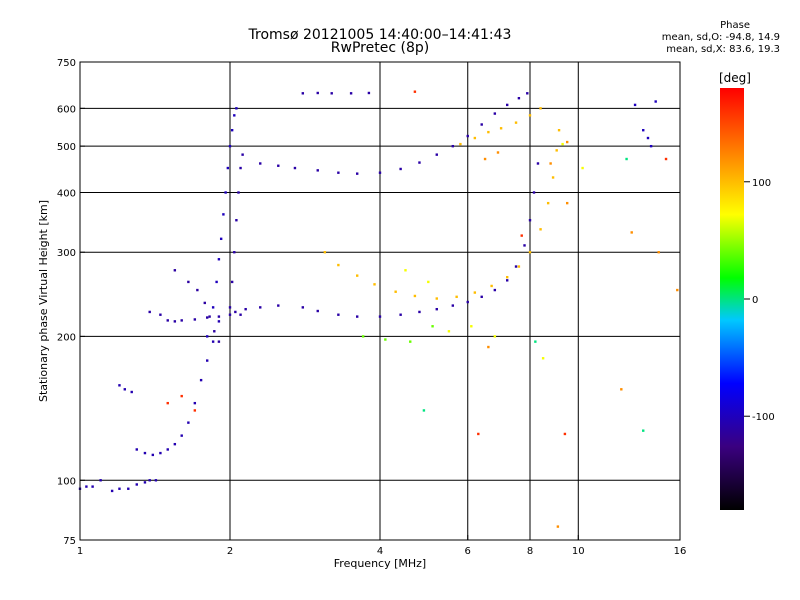 This screenshot has width=800, height=600. I want to click on x-tick-label: 1, so click(80, 551).